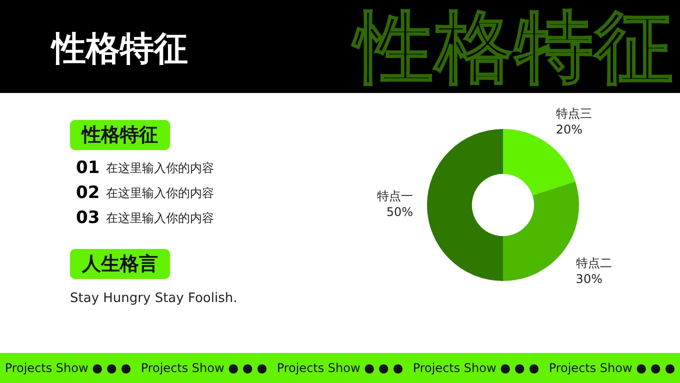 The image size is (680, 383). I want to click on slice-label: 特点一, so click(395, 196).